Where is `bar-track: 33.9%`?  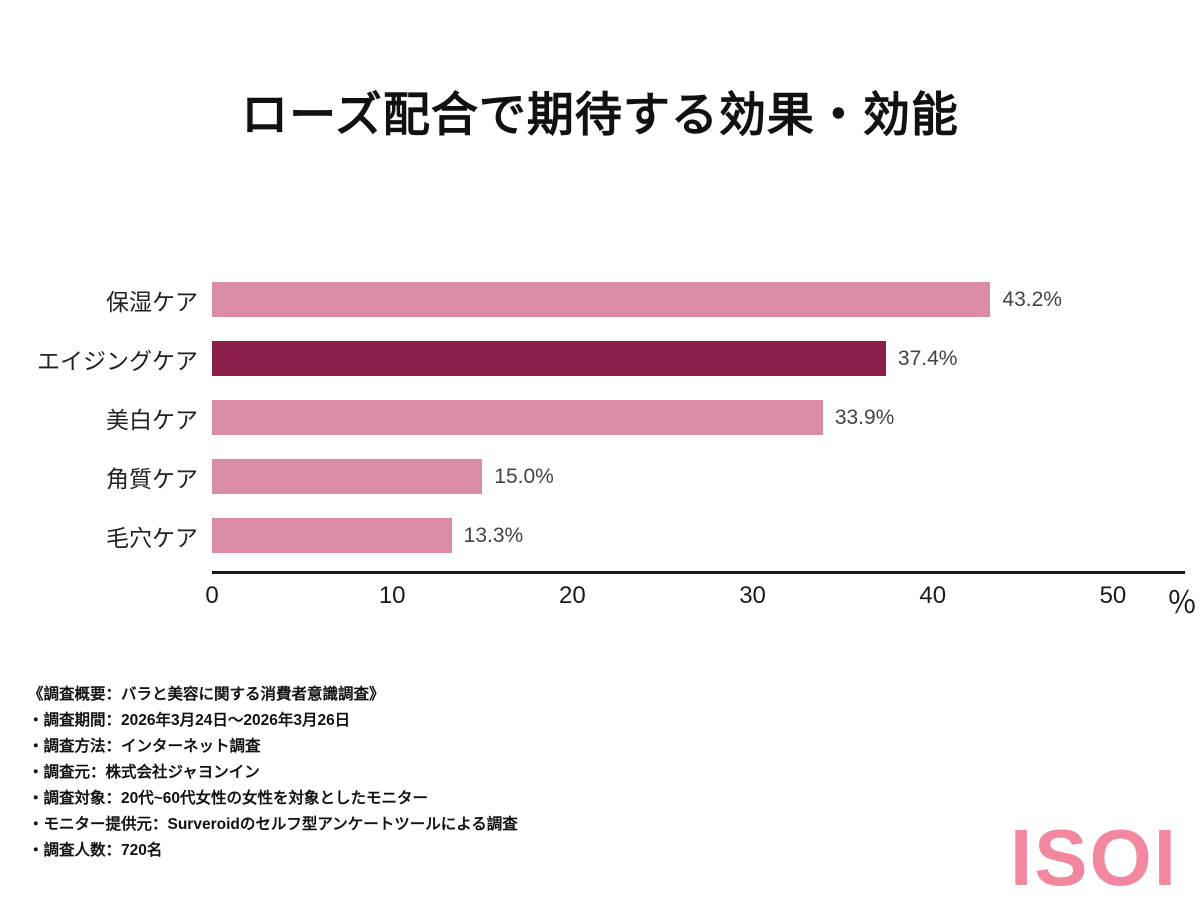
bar-track: 33.9% is located at coordinates (698, 417).